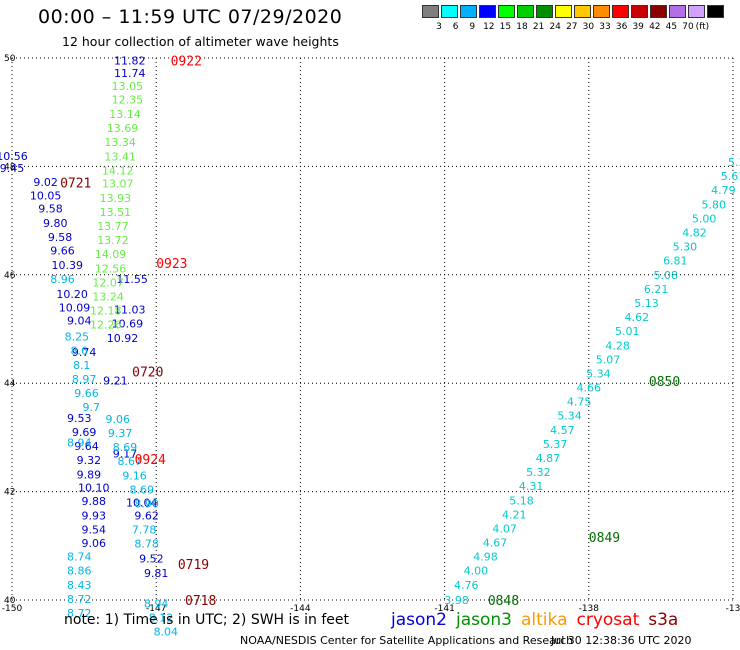 The width and height of the screenshot is (740, 650). I want to click on pass-time-label: 0848, so click(503, 601).